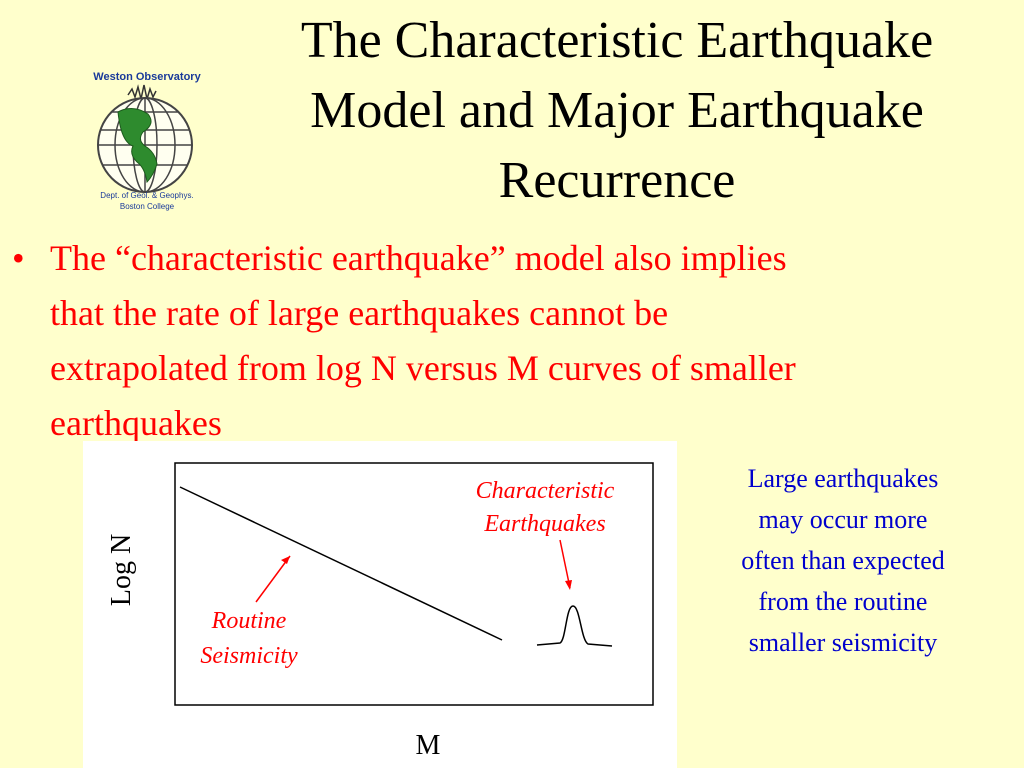 Image resolution: width=1024 pixels, height=768 pixels. I want to click on annotation: Earthquakes, so click(544, 524).